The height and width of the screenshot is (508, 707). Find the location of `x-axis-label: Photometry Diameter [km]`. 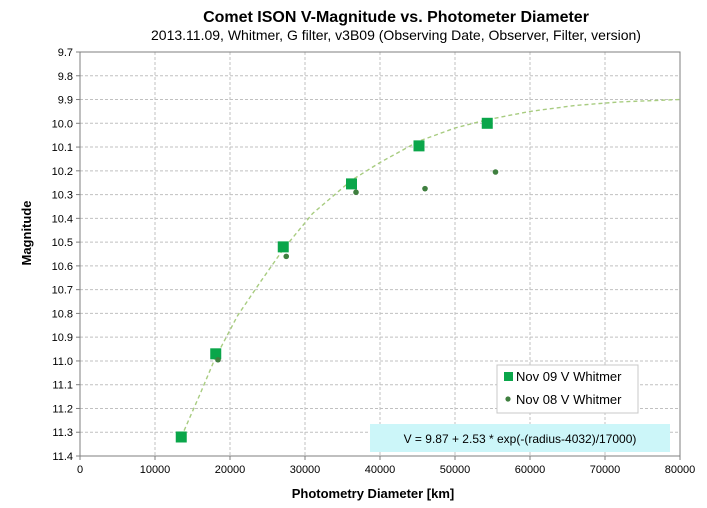

x-axis-label: Photometry Diameter [km] is located at coordinates (373, 493).